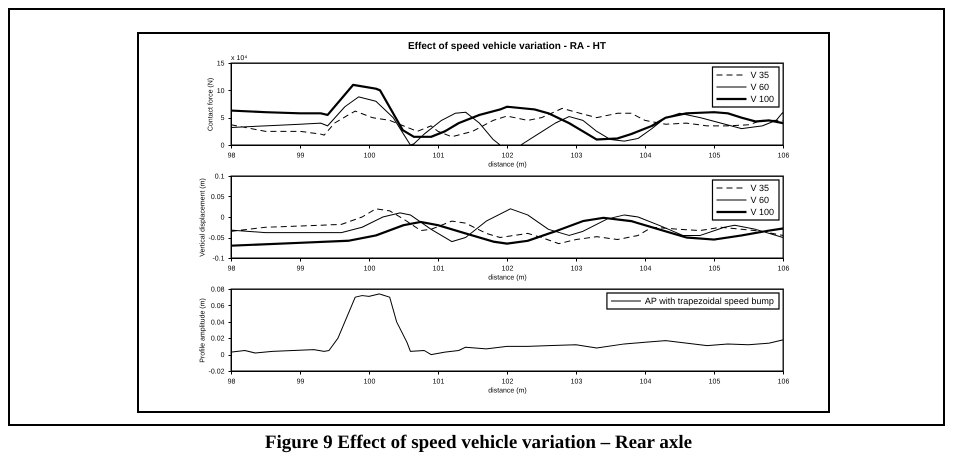 This screenshot has height=465, width=957. Describe the element at coordinates (479, 443) in the screenshot. I see `caption: Figure 9 Effect of speed vehicle variation – Rear axle` at that location.